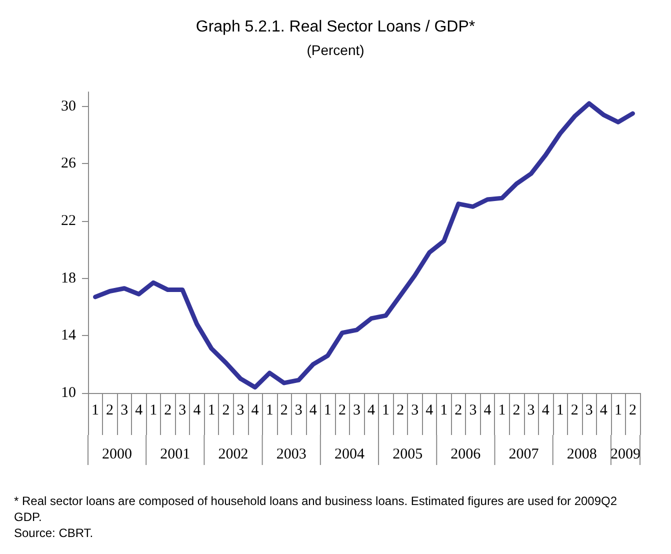 Image resolution: width=671 pixels, height=554 pixels. What do you see at coordinates (175, 454) in the screenshot?
I see `text: 2001` at bounding box center [175, 454].